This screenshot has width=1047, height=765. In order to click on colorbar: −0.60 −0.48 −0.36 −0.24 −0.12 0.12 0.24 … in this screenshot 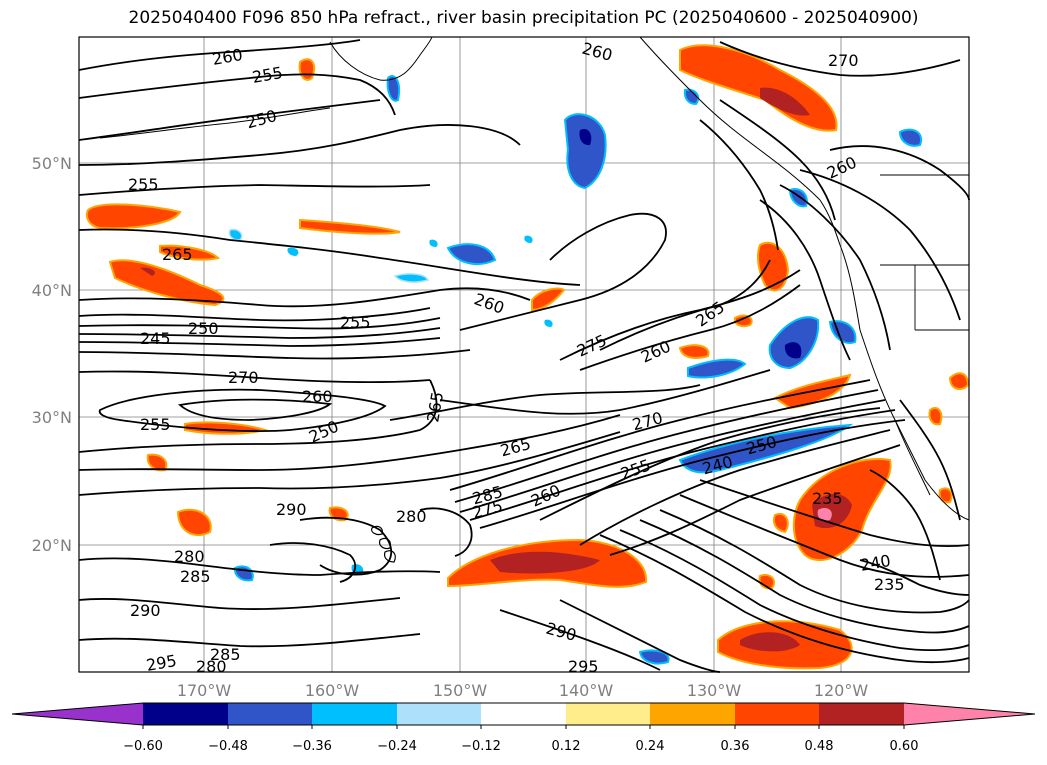, I will do `click(523, 728)`.